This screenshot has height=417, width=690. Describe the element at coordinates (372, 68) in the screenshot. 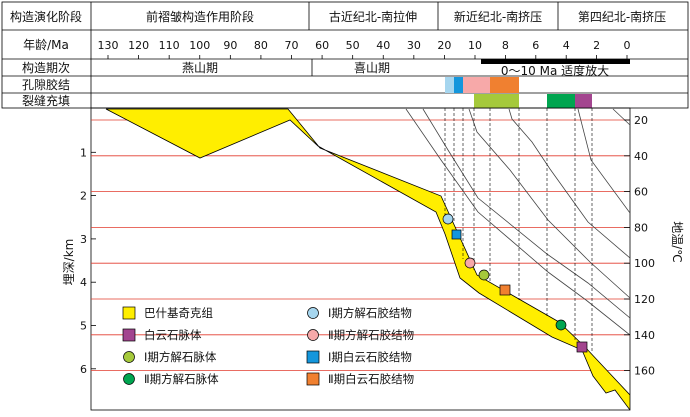

I see `period-himalayan: 喜山期` at that location.